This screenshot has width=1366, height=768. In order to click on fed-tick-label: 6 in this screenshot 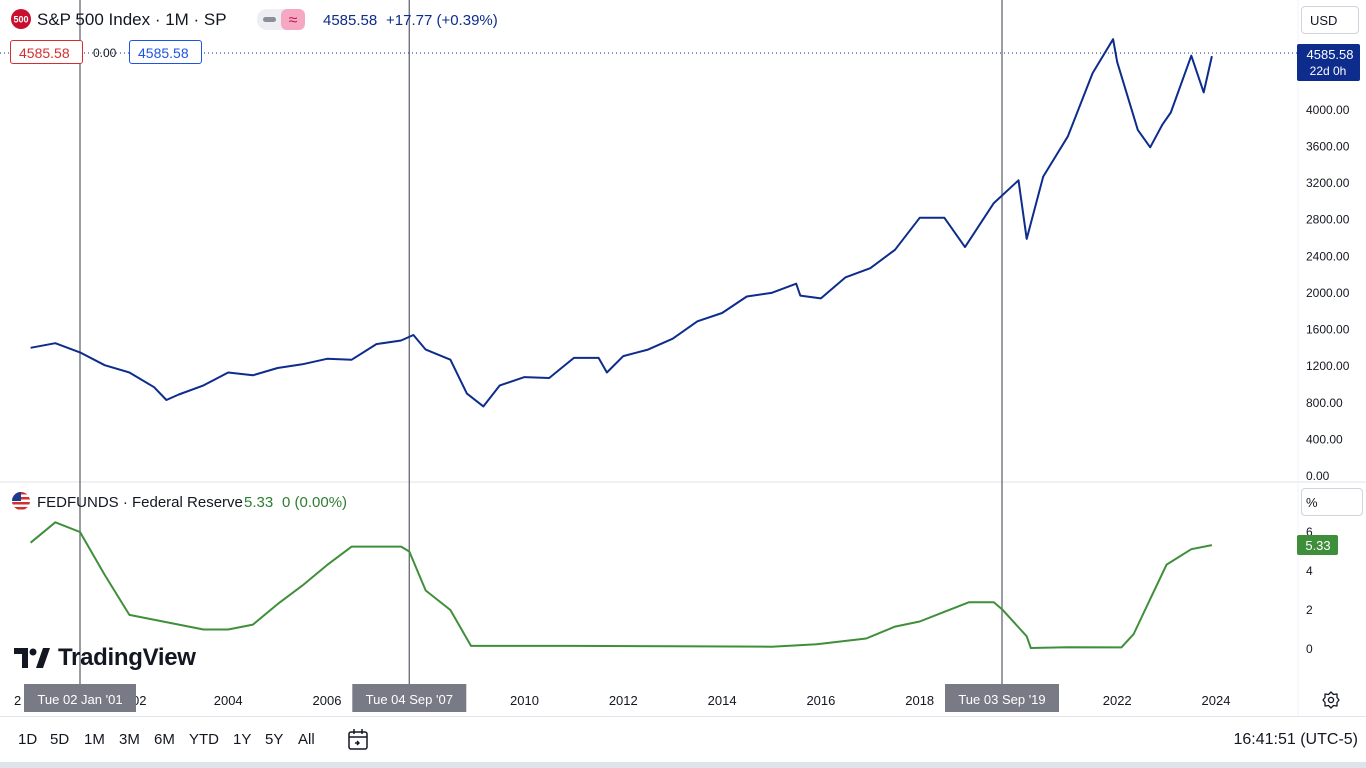, I will do `click(1309, 532)`.